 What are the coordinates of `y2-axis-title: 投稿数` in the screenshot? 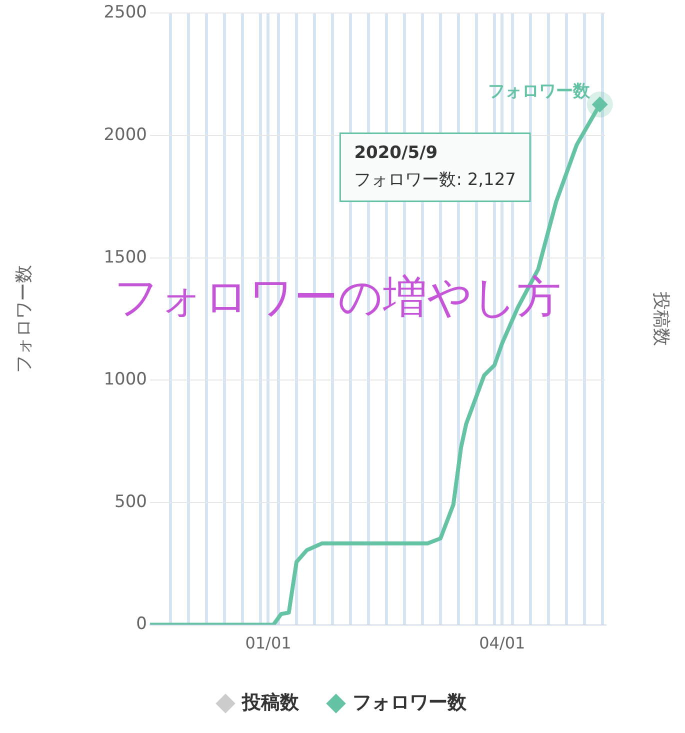 It's located at (661, 318).